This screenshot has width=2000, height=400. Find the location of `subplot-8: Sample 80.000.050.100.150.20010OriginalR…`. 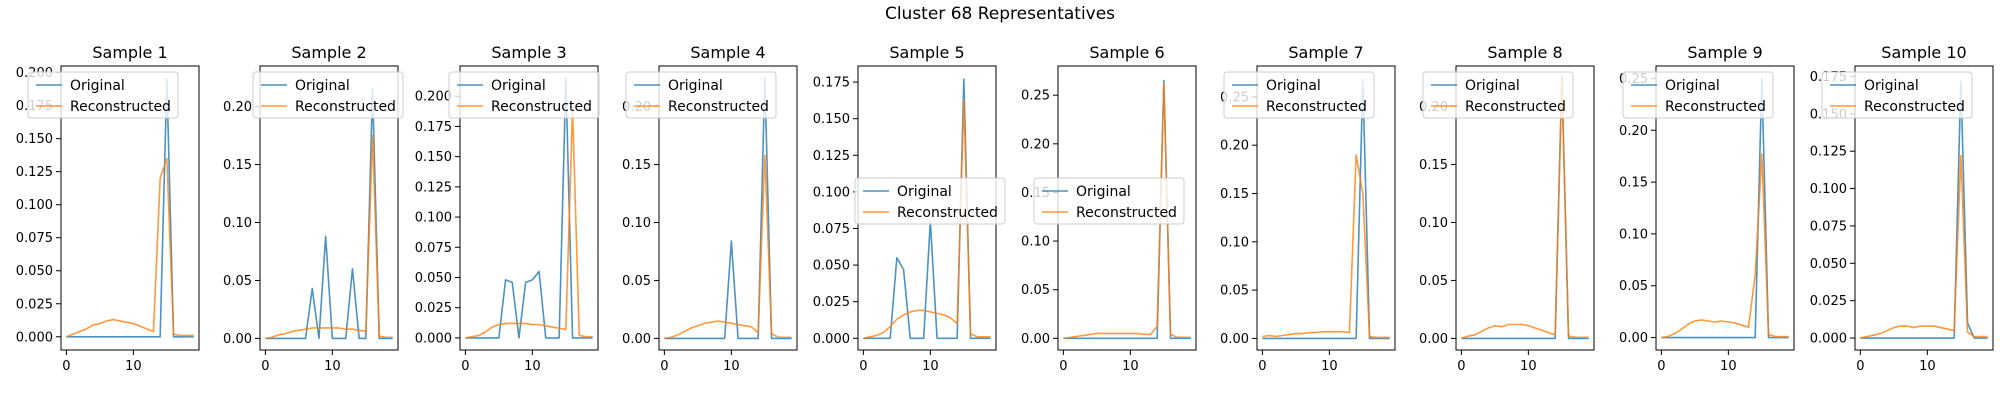

subplot-8: Sample 80.000.050.100.150.20010OriginalR… is located at coordinates (1507, 208).